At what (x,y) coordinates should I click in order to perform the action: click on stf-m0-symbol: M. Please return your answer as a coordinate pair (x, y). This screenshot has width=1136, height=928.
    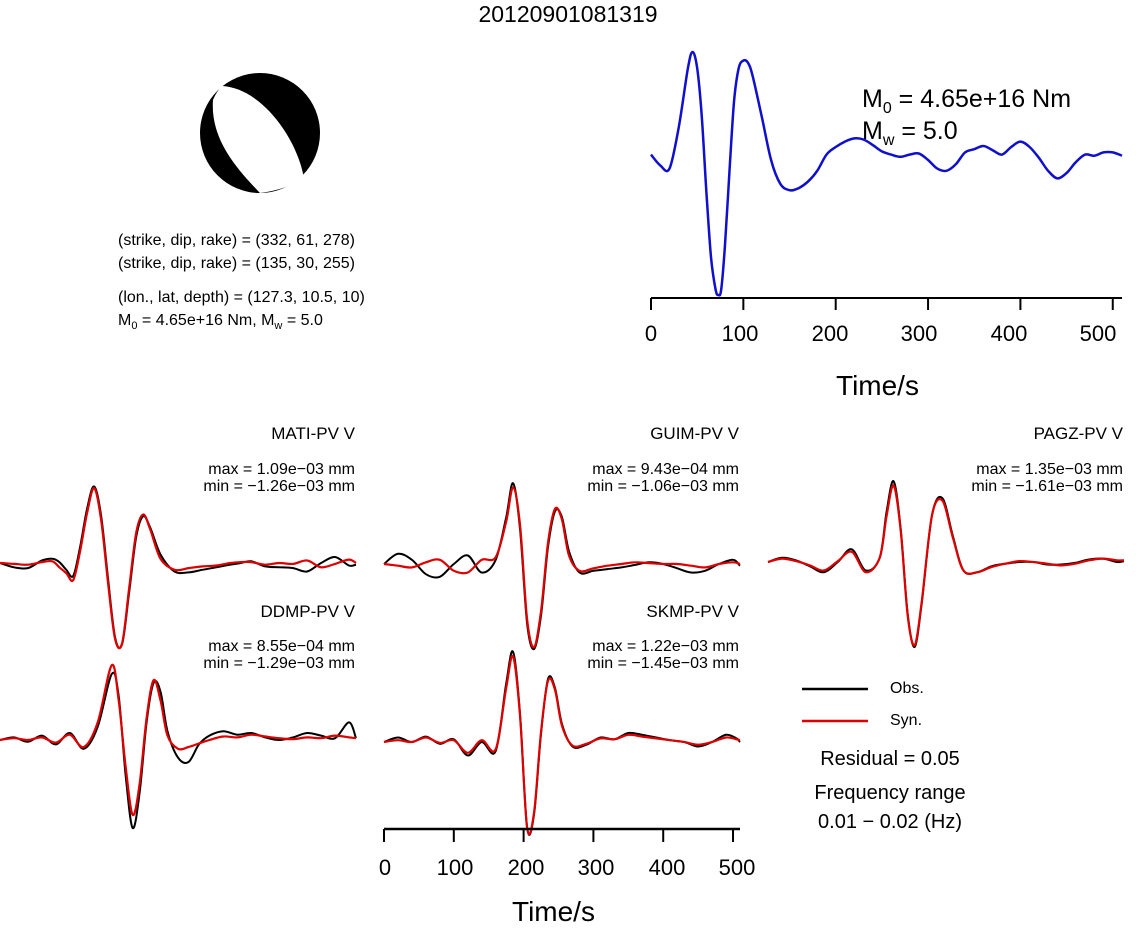
    Looking at the image, I should click on (872, 99).